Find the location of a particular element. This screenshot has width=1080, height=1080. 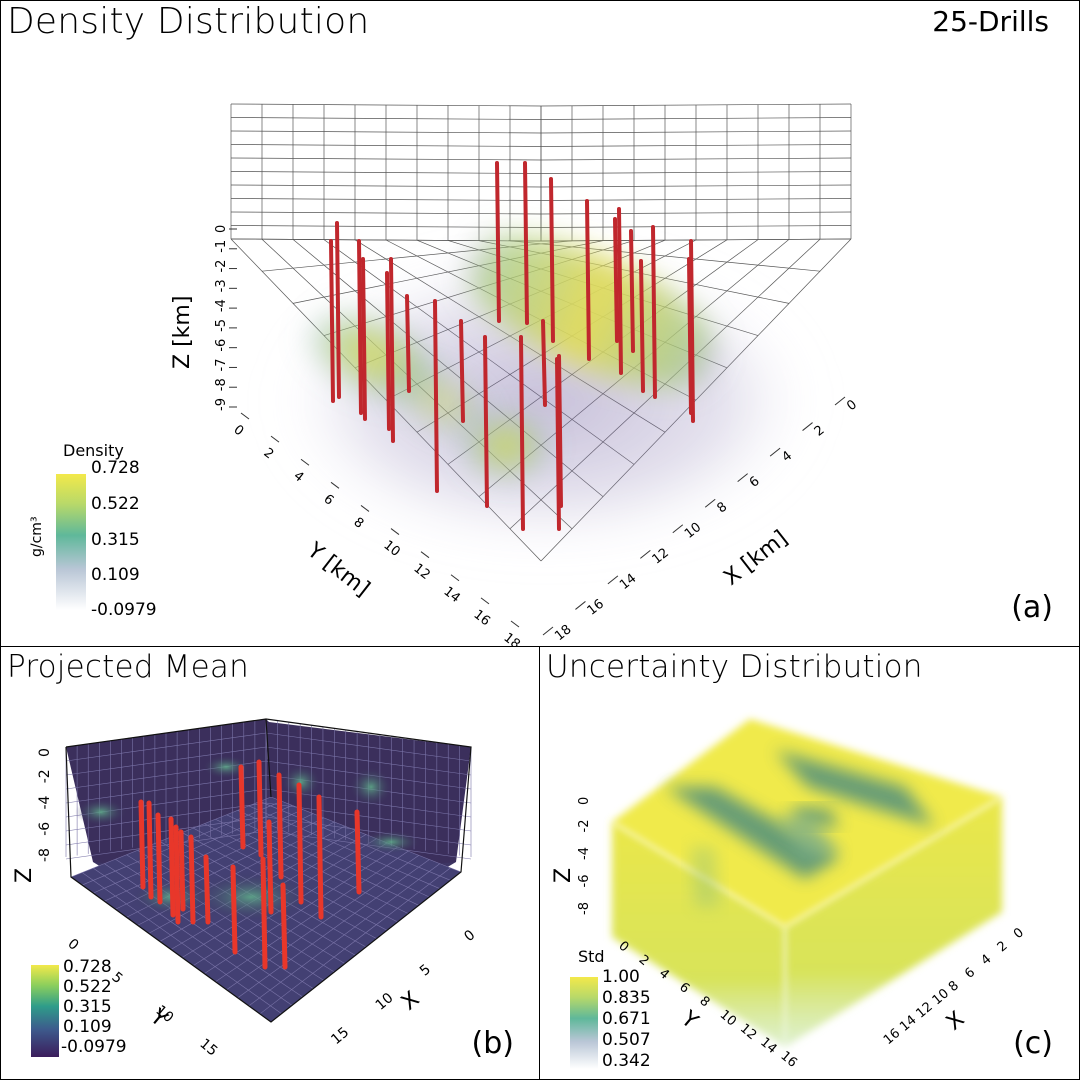

y-tick-label: 14 is located at coordinates (452, 595).